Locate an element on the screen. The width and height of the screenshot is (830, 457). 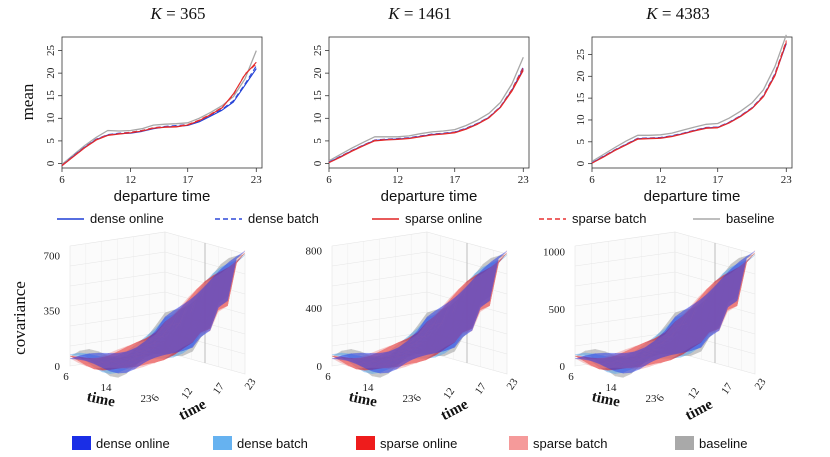
series-line-sparse-online is located at coordinates (159, 114).